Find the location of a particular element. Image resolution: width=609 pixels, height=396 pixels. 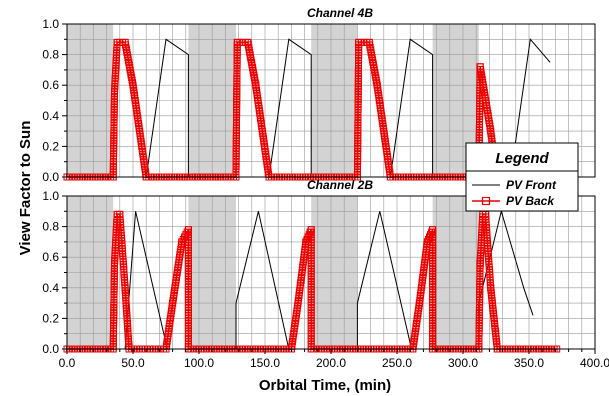

panel-title: Channel 4B is located at coordinates (340, 13).